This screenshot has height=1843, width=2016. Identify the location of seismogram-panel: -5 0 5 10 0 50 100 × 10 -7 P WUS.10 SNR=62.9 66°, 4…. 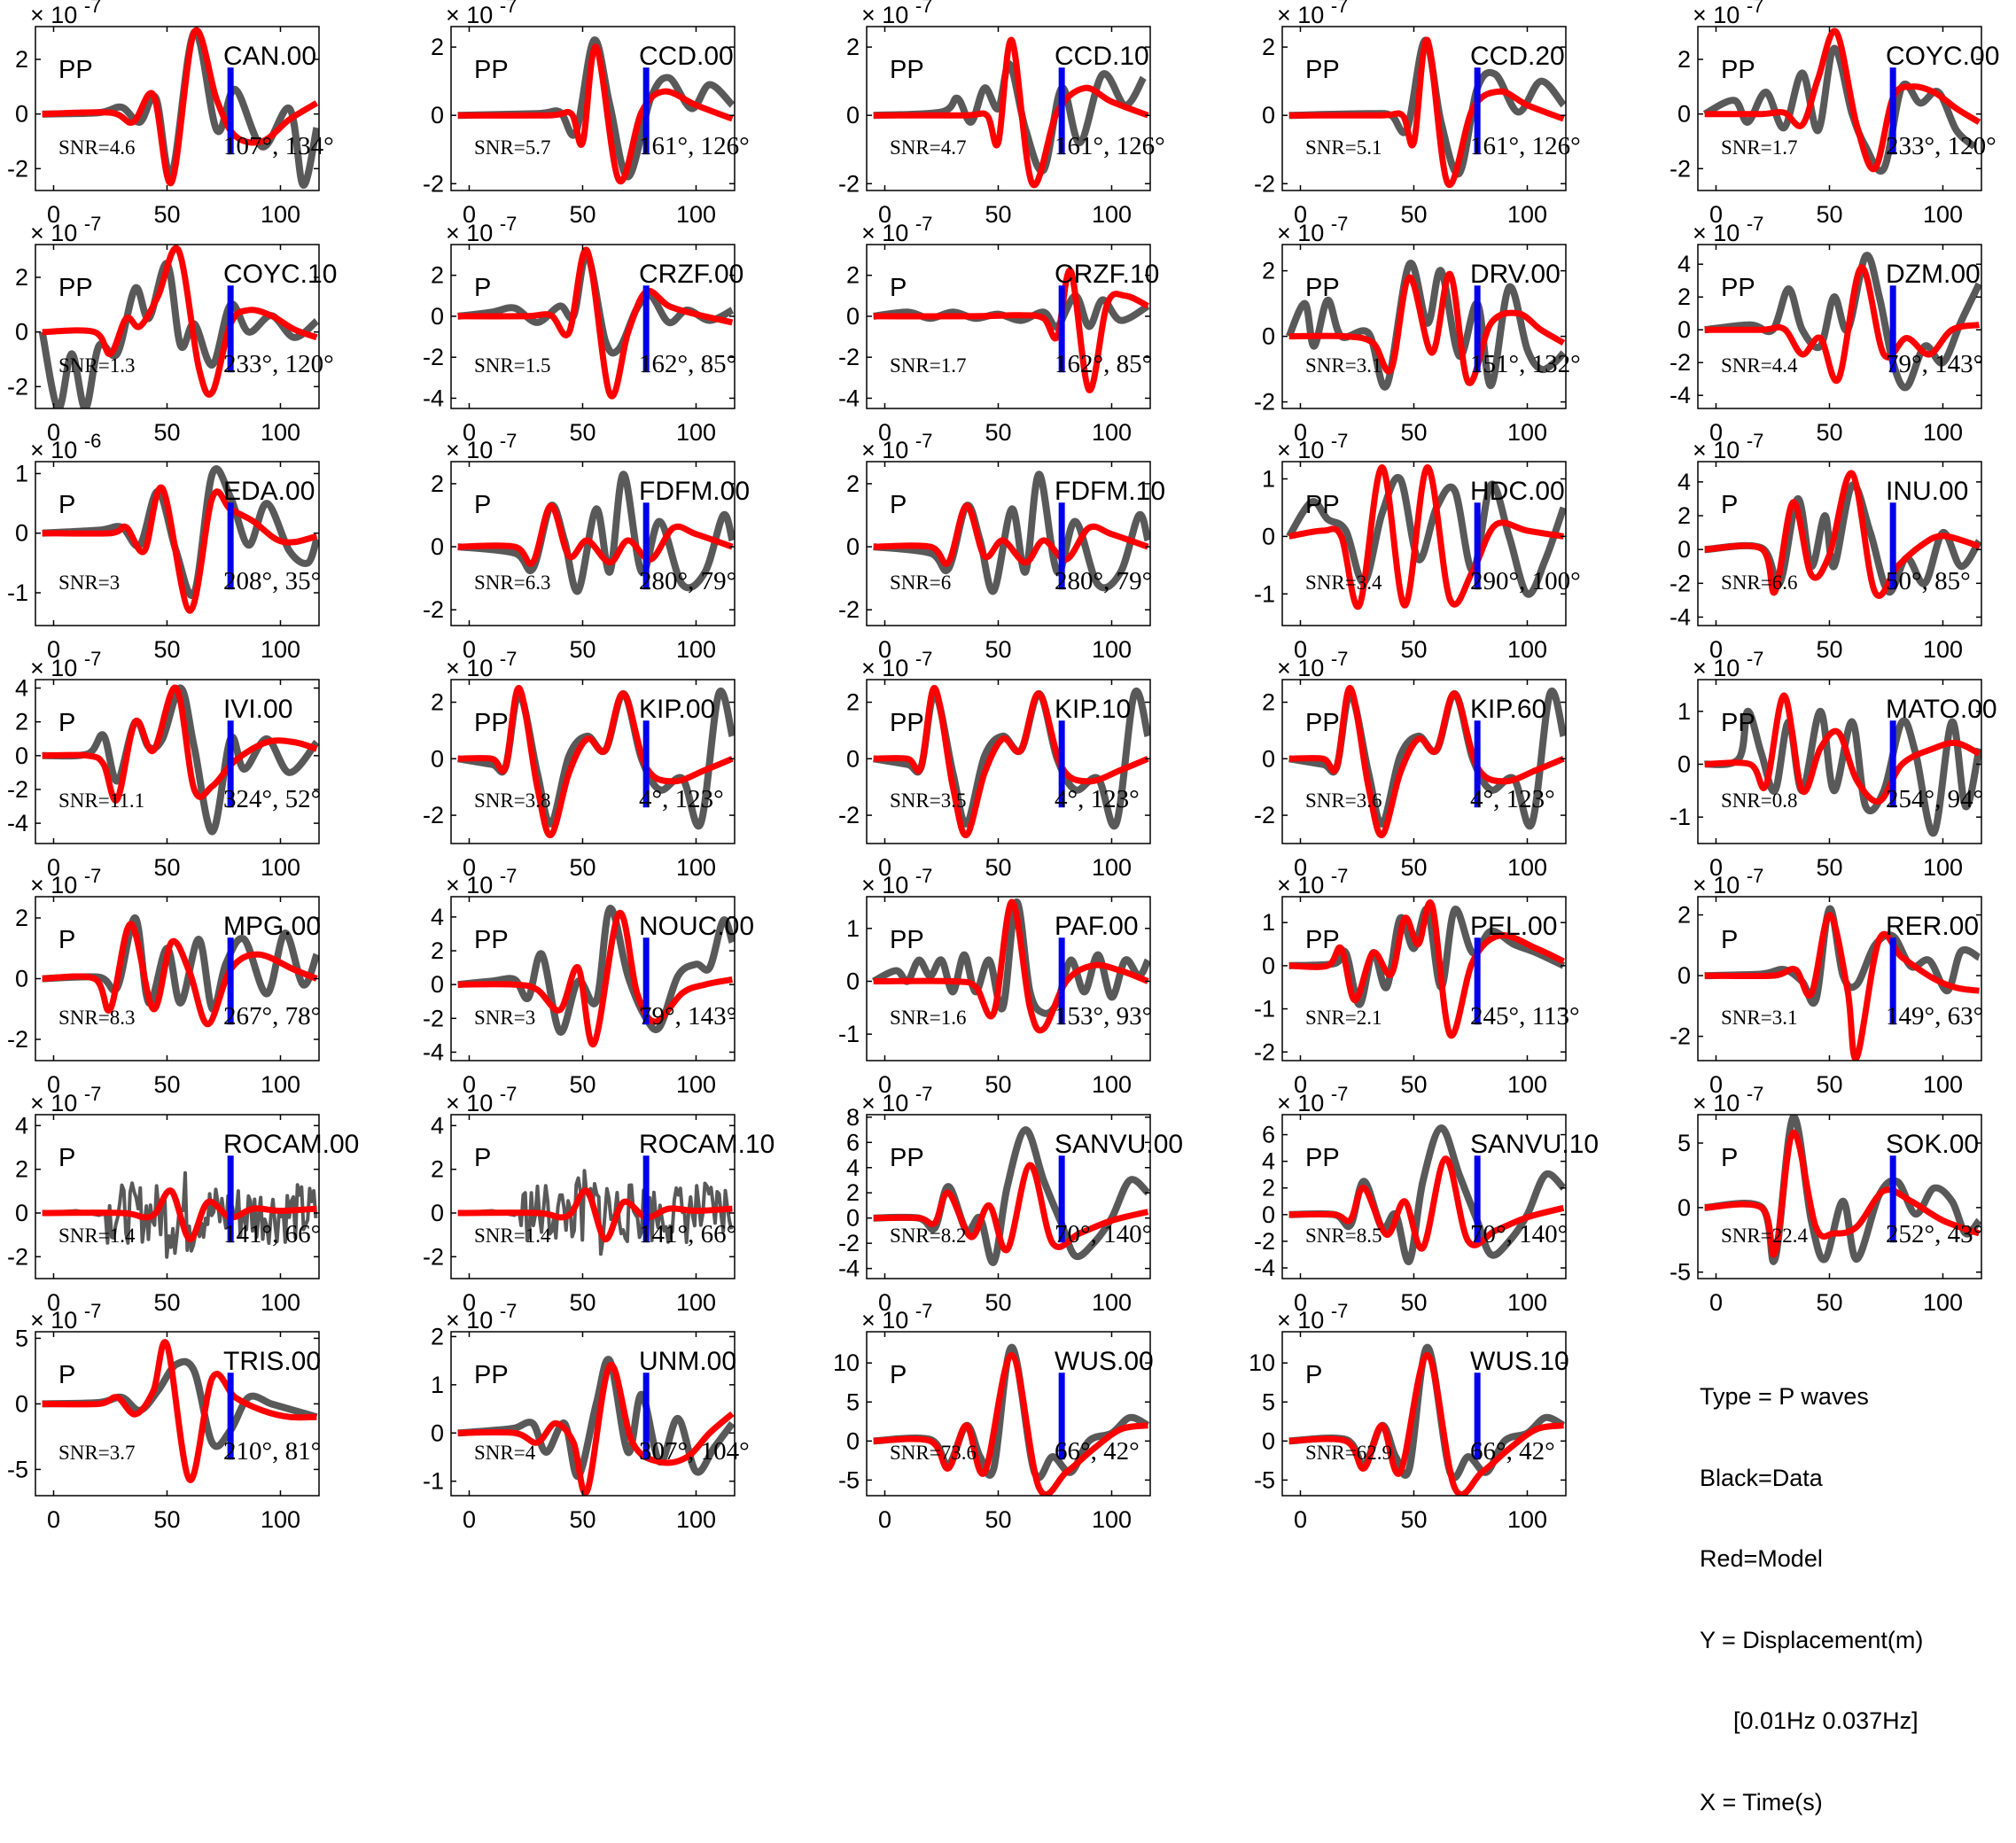
(1422, 1418).